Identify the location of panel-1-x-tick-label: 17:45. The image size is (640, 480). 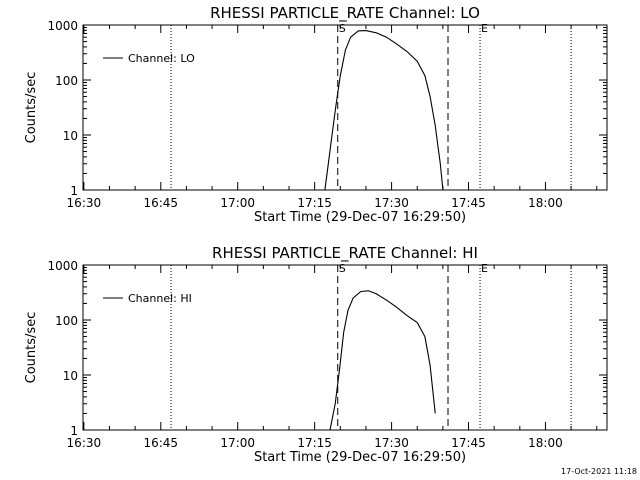
(468, 203).